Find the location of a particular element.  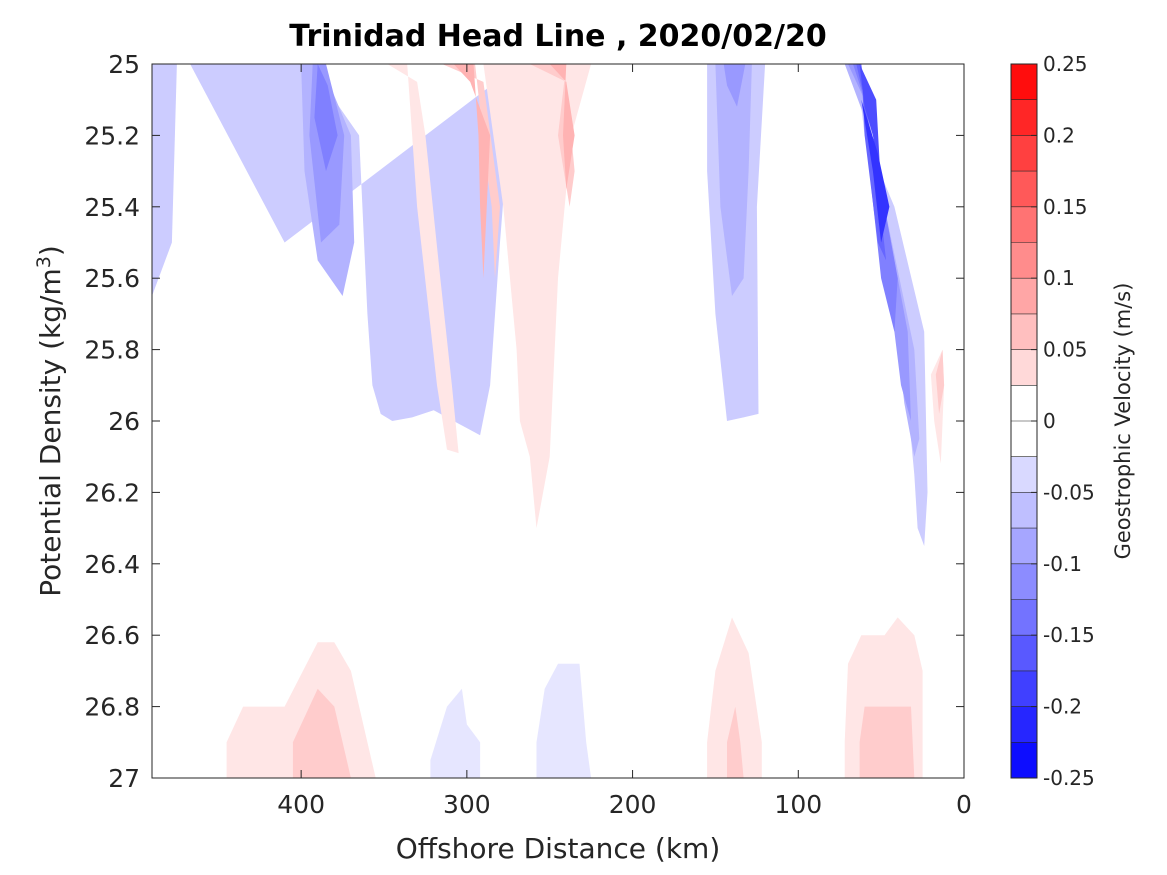

colorbar-tick-label: 0 is located at coordinates (1049, 421).